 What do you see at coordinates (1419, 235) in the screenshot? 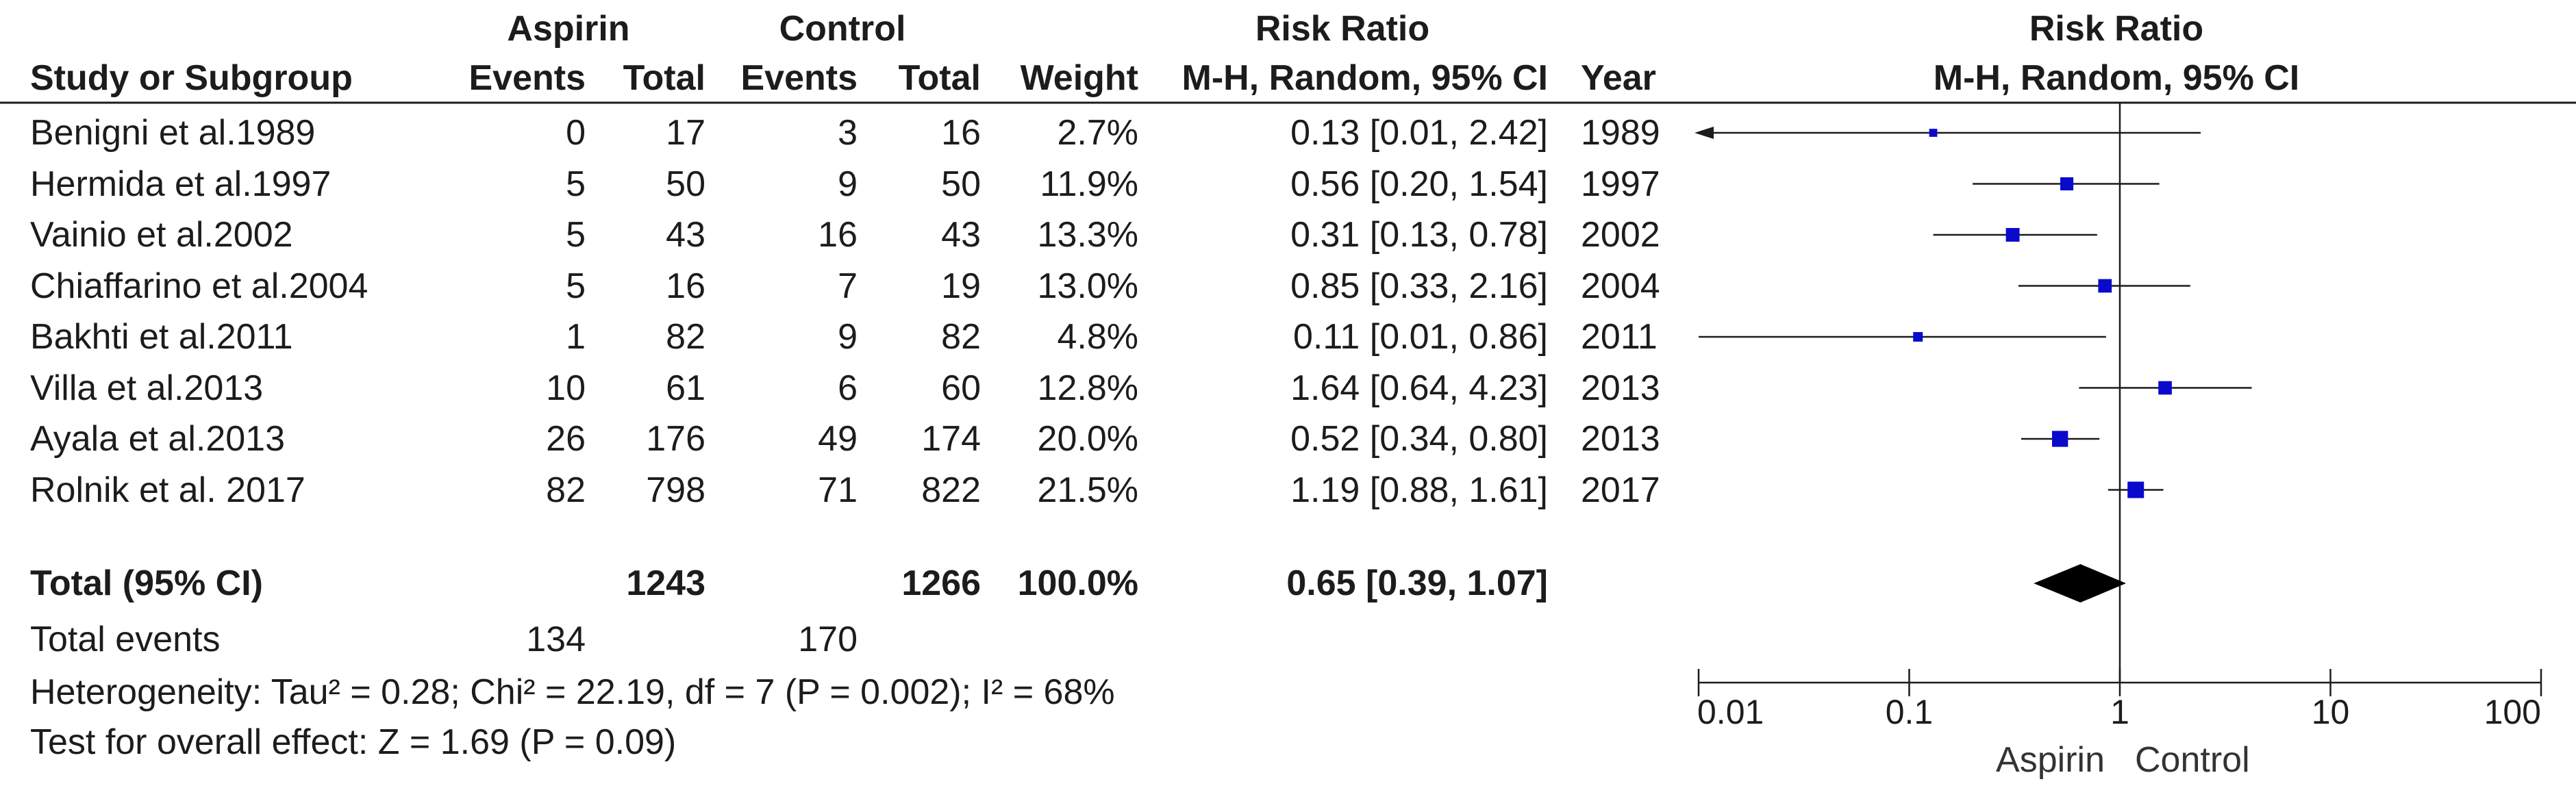
I see `risk-ratio-ci: 0.31 [0.13, 0.78]` at bounding box center [1419, 235].